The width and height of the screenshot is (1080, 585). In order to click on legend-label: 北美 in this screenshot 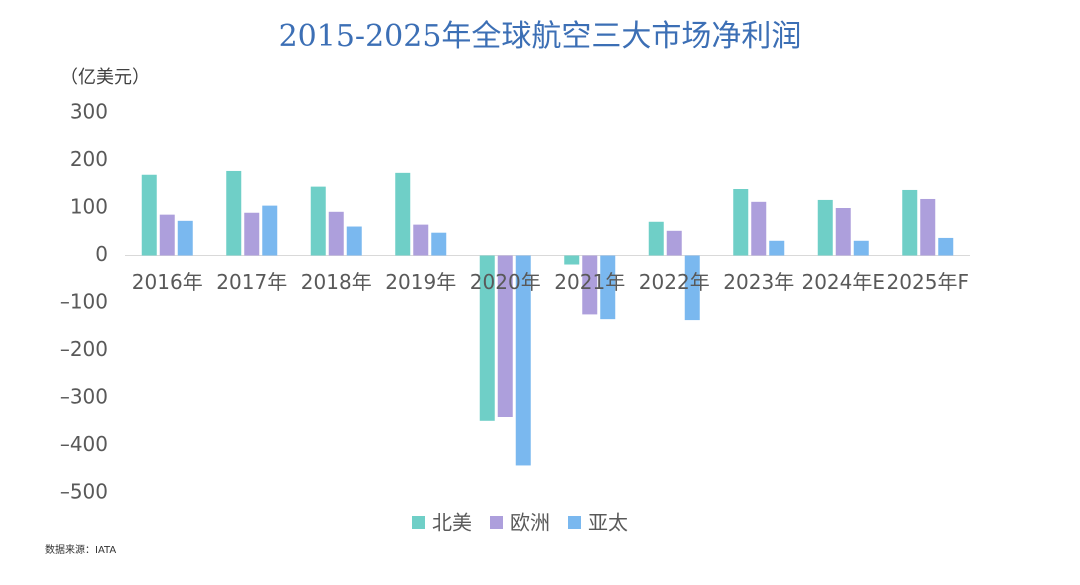, I will do `click(452, 523)`.